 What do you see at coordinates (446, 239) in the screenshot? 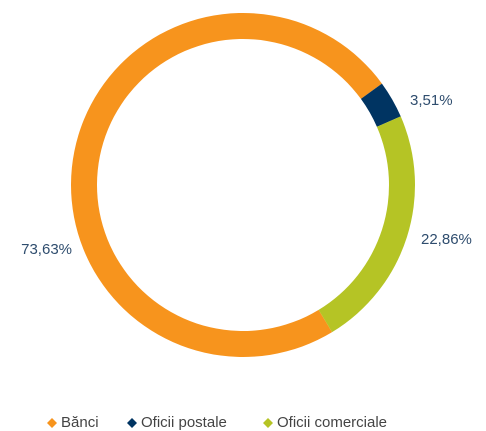
I see `value-label: 22,86%` at bounding box center [446, 239].